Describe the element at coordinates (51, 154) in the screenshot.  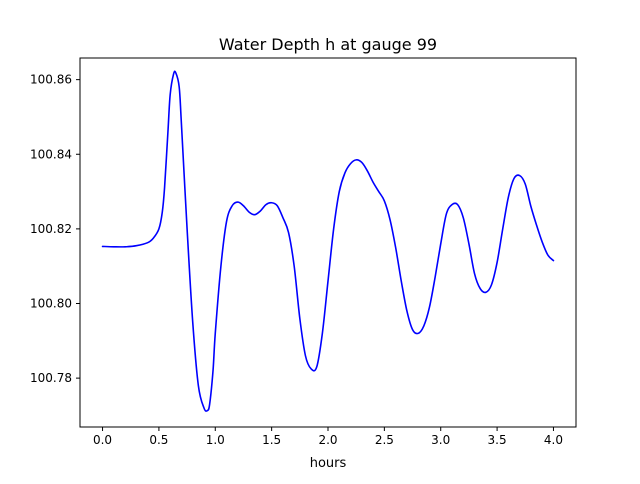
I see `y-tick-label: 100.84` at that location.